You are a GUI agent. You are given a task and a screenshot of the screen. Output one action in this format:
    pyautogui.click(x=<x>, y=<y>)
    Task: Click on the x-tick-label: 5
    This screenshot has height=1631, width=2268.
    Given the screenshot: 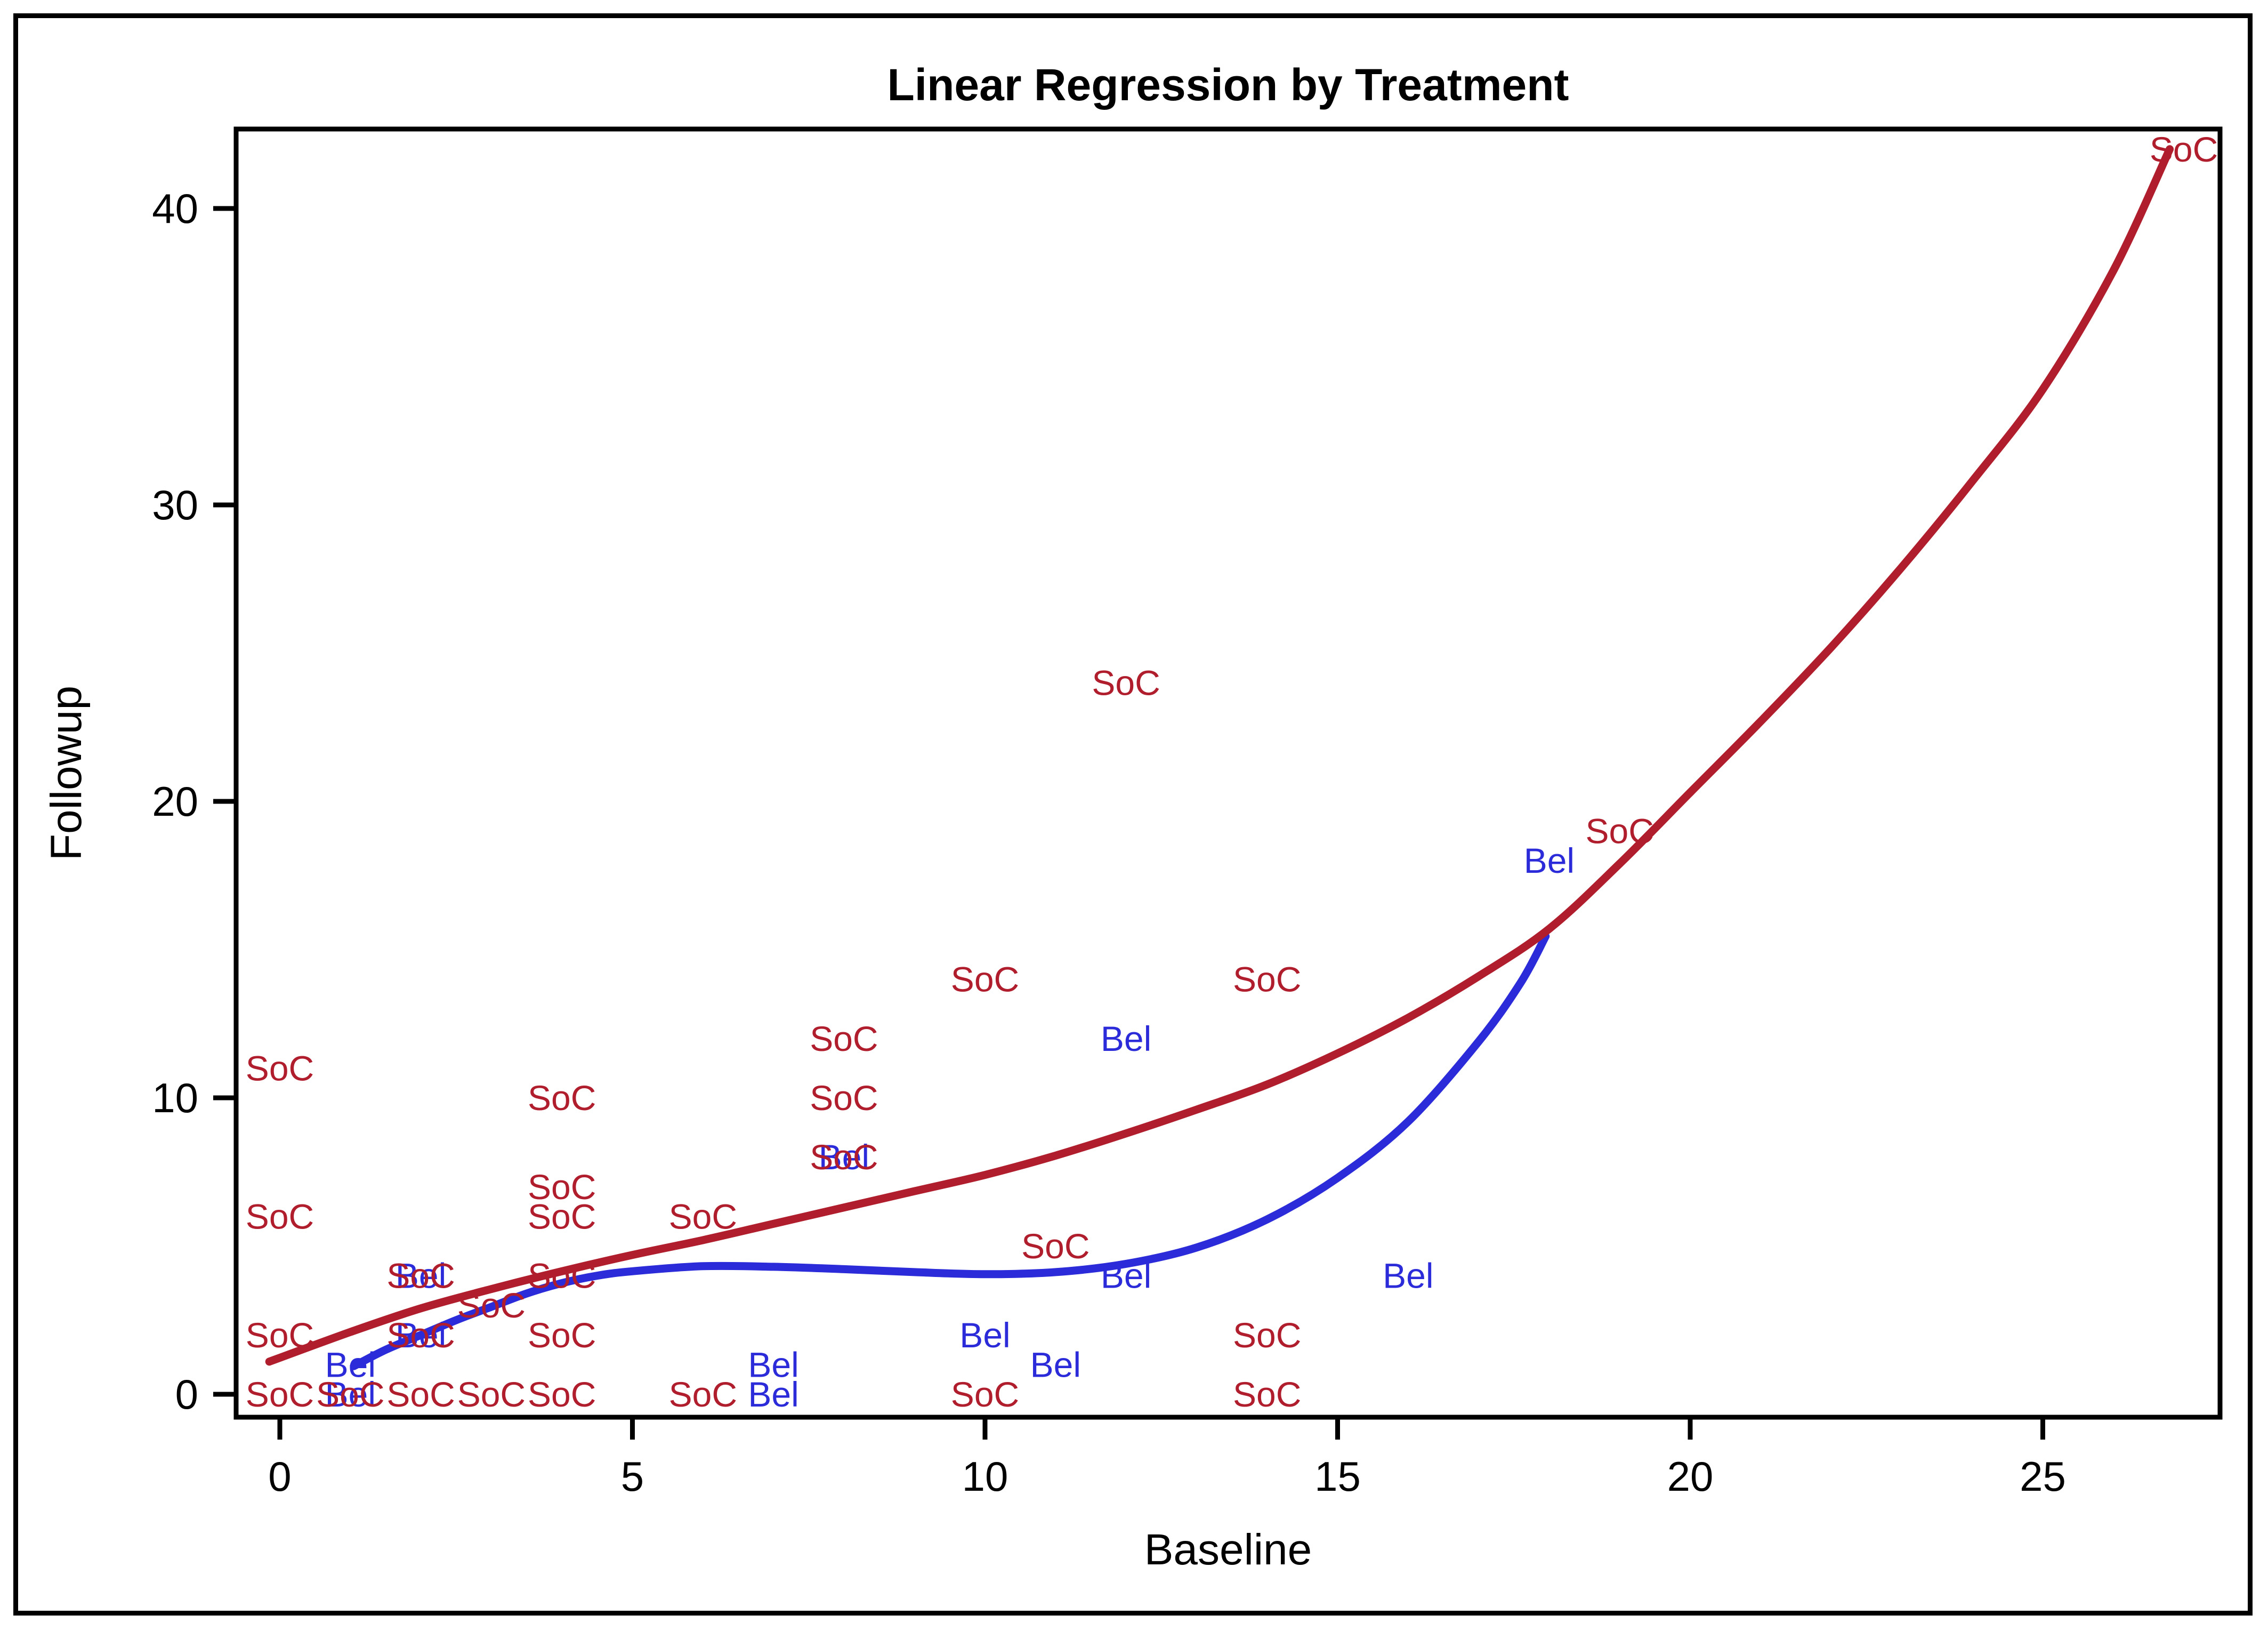 What is the action you would take?
    pyautogui.click(x=632, y=1476)
    